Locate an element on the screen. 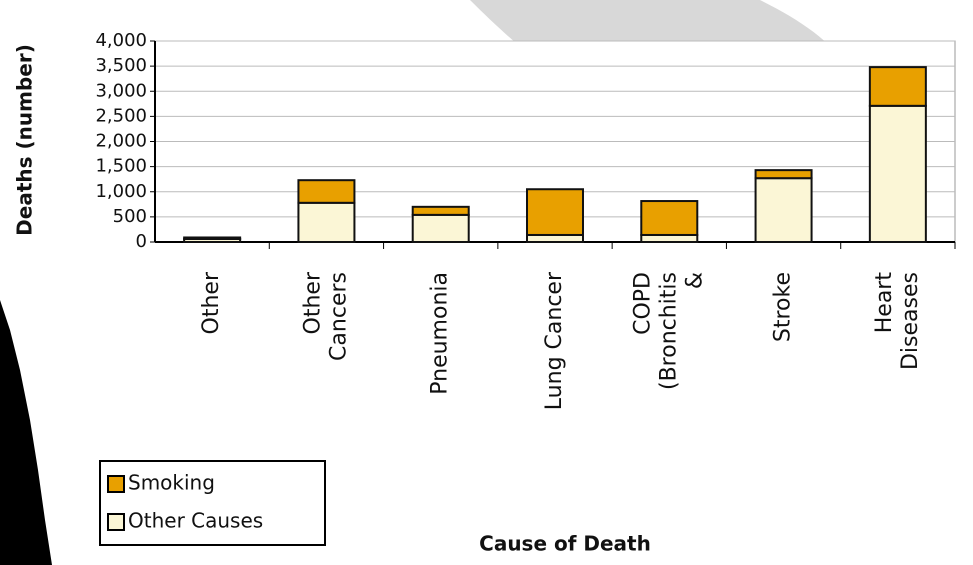 This screenshot has width=973, height=565. x-tick-label: Pneumonia is located at coordinates (440, 333).